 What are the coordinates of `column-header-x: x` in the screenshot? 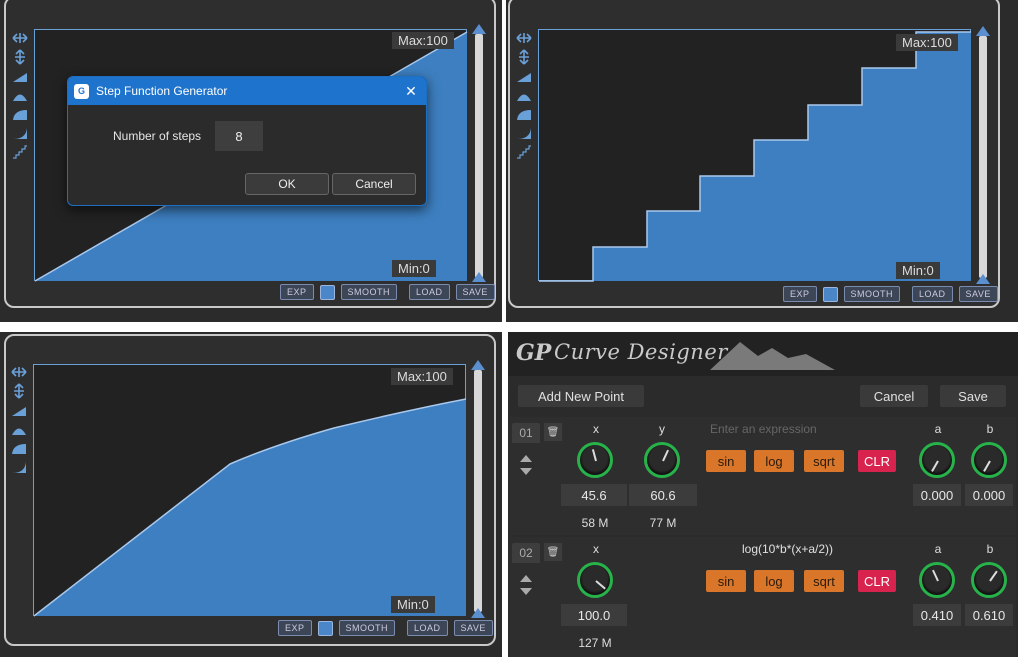 It's located at (596, 429).